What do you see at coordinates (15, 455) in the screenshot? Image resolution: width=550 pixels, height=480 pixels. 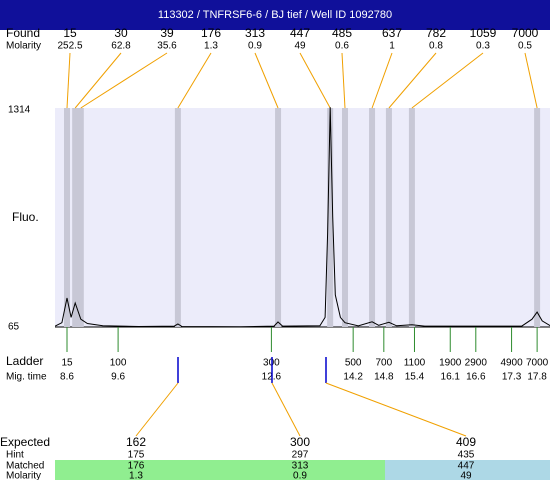 I see `row-label: Hint` at bounding box center [15, 455].